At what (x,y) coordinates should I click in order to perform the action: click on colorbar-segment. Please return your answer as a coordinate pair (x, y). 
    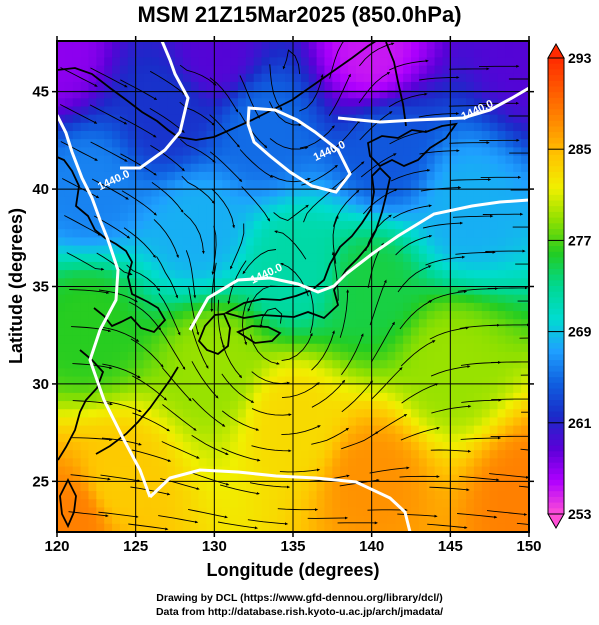
    Looking at the image, I should click on (556, 317).